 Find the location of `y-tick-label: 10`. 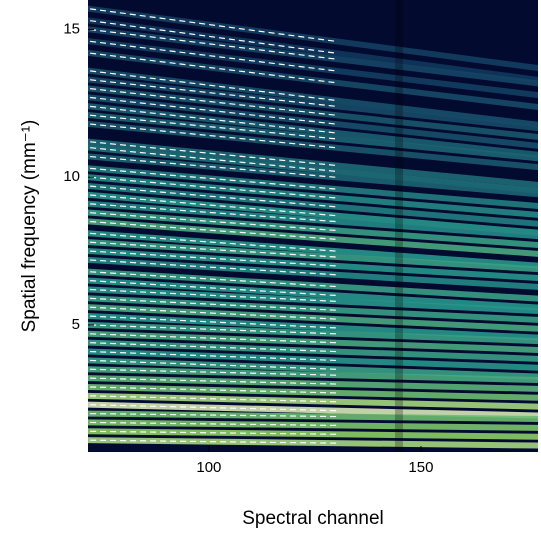

y-tick-label: 10 is located at coordinates (71, 176).